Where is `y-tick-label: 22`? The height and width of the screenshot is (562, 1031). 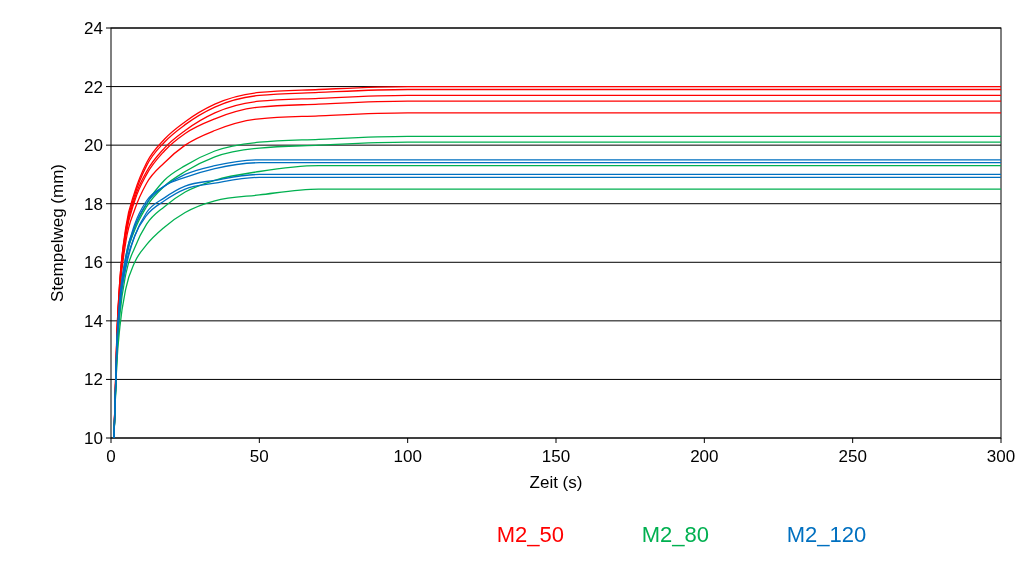
y-tick-label: 22 is located at coordinates (93, 87).